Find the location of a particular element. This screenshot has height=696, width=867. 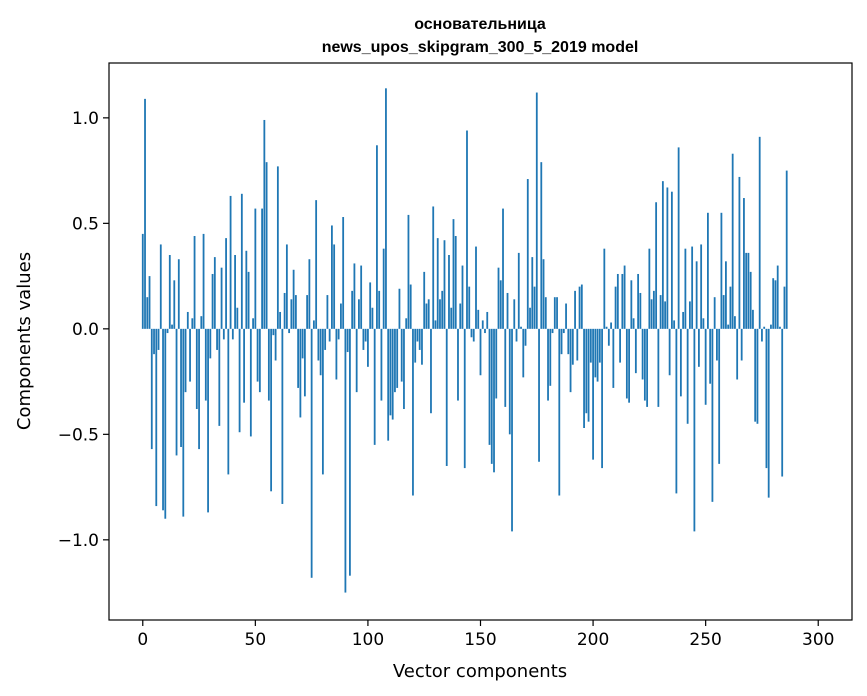

x-tick-label: 200 is located at coordinates (593, 640).